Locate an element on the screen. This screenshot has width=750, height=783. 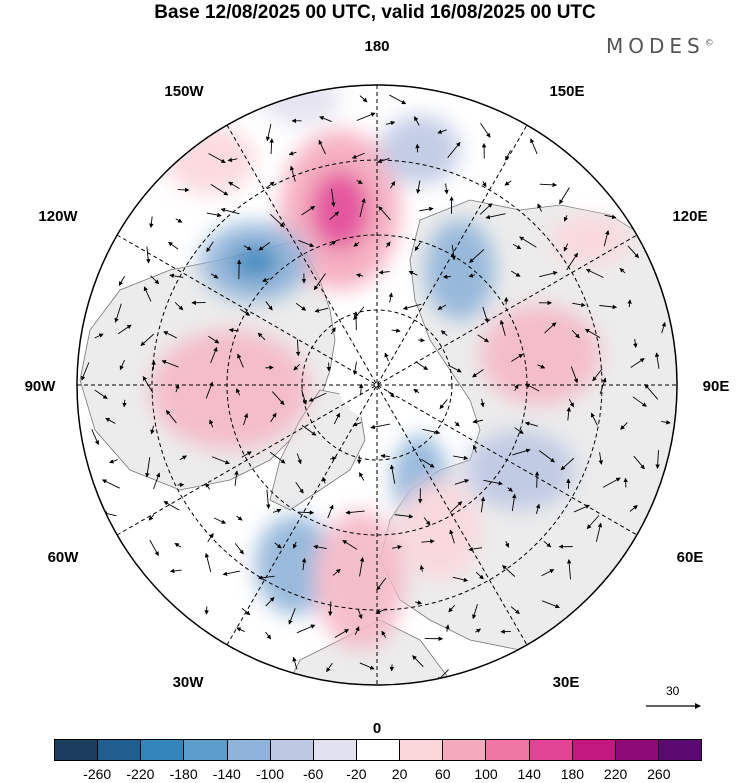
colorbar-tick-label: 100 is located at coordinates (486, 774).